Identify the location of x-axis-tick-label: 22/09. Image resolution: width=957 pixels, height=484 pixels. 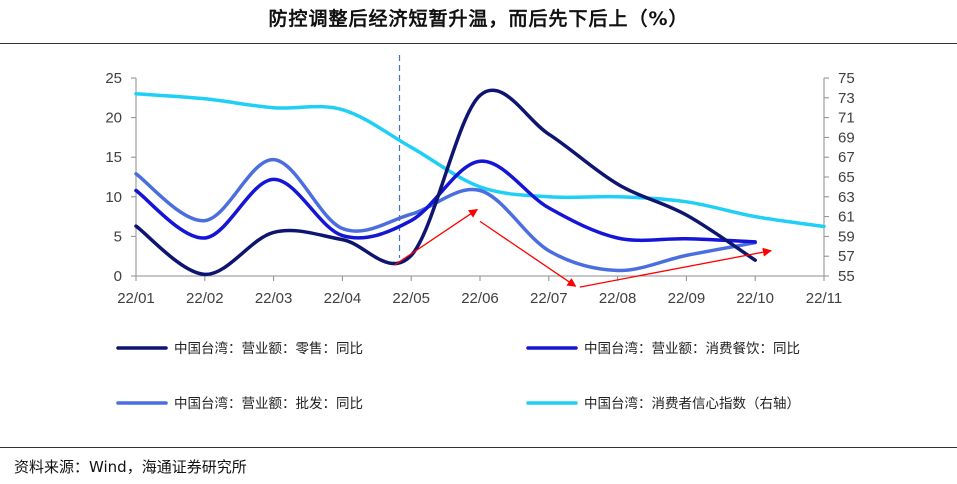
(687, 298).